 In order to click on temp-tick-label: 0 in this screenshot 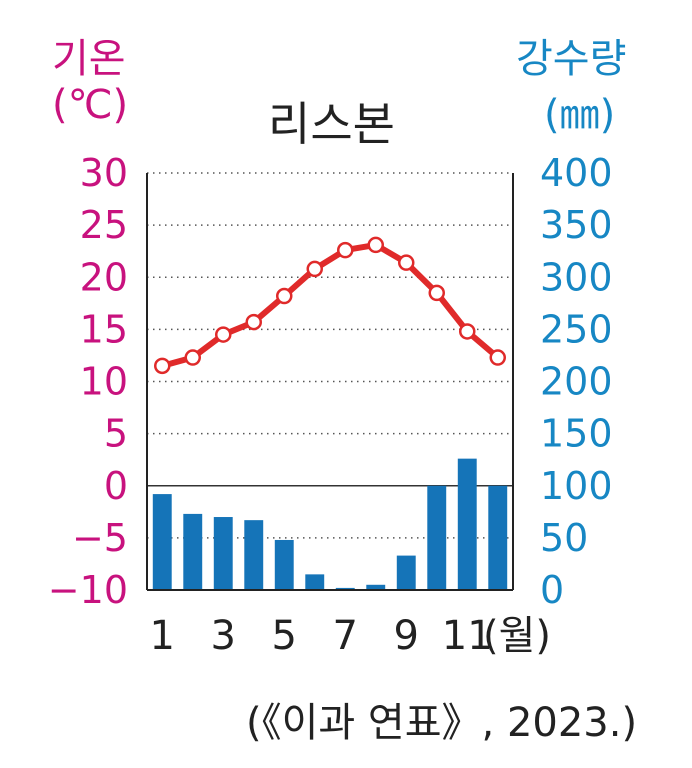, I will do `click(116, 486)`.